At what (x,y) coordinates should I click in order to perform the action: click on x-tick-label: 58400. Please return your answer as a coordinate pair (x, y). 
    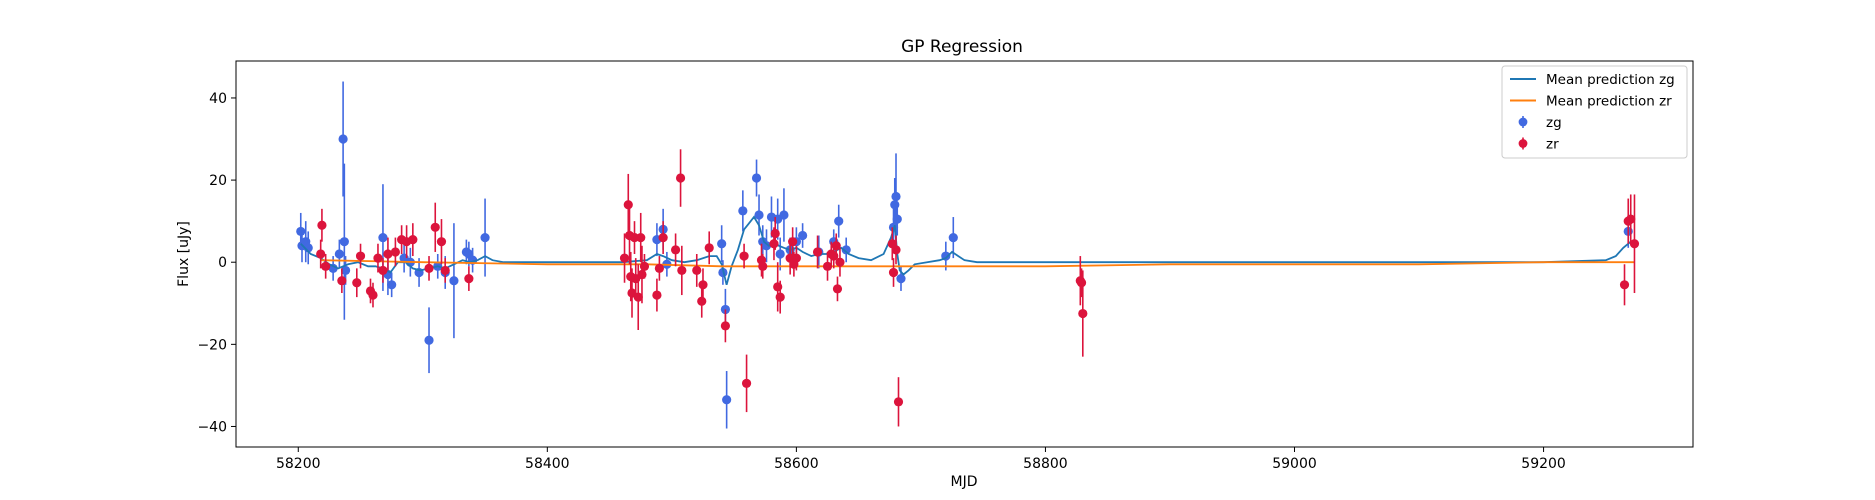
    Looking at the image, I should click on (547, 464).